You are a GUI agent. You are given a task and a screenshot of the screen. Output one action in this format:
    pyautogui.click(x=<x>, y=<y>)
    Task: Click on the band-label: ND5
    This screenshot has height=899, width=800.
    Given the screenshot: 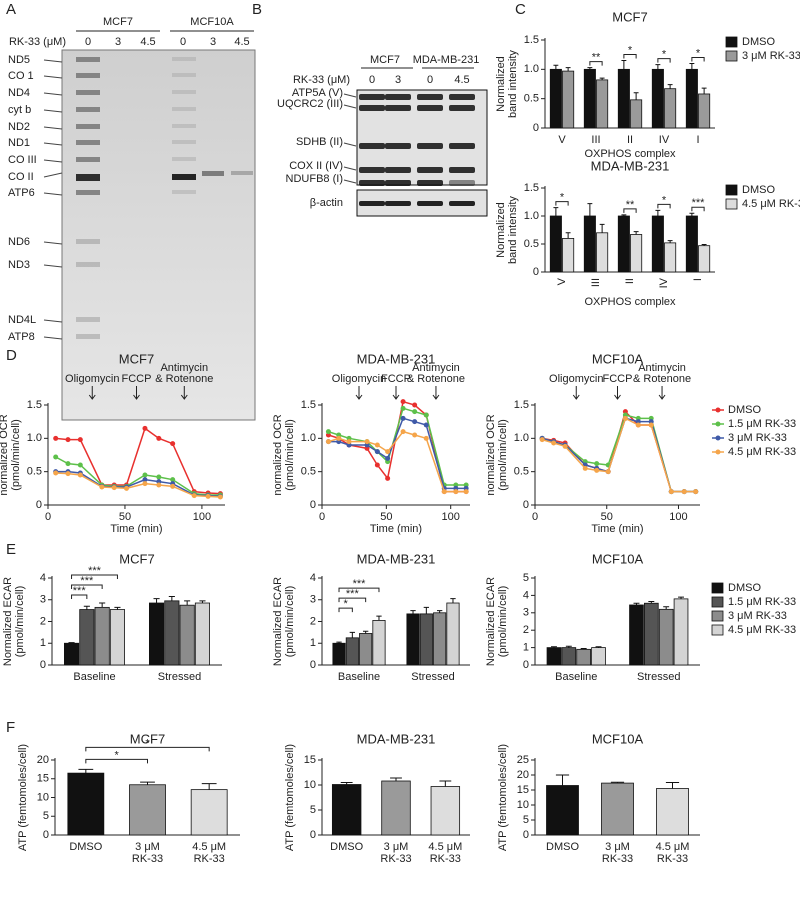 What is the action you would take?
    pyautogui.click(x=19, y=60)
    